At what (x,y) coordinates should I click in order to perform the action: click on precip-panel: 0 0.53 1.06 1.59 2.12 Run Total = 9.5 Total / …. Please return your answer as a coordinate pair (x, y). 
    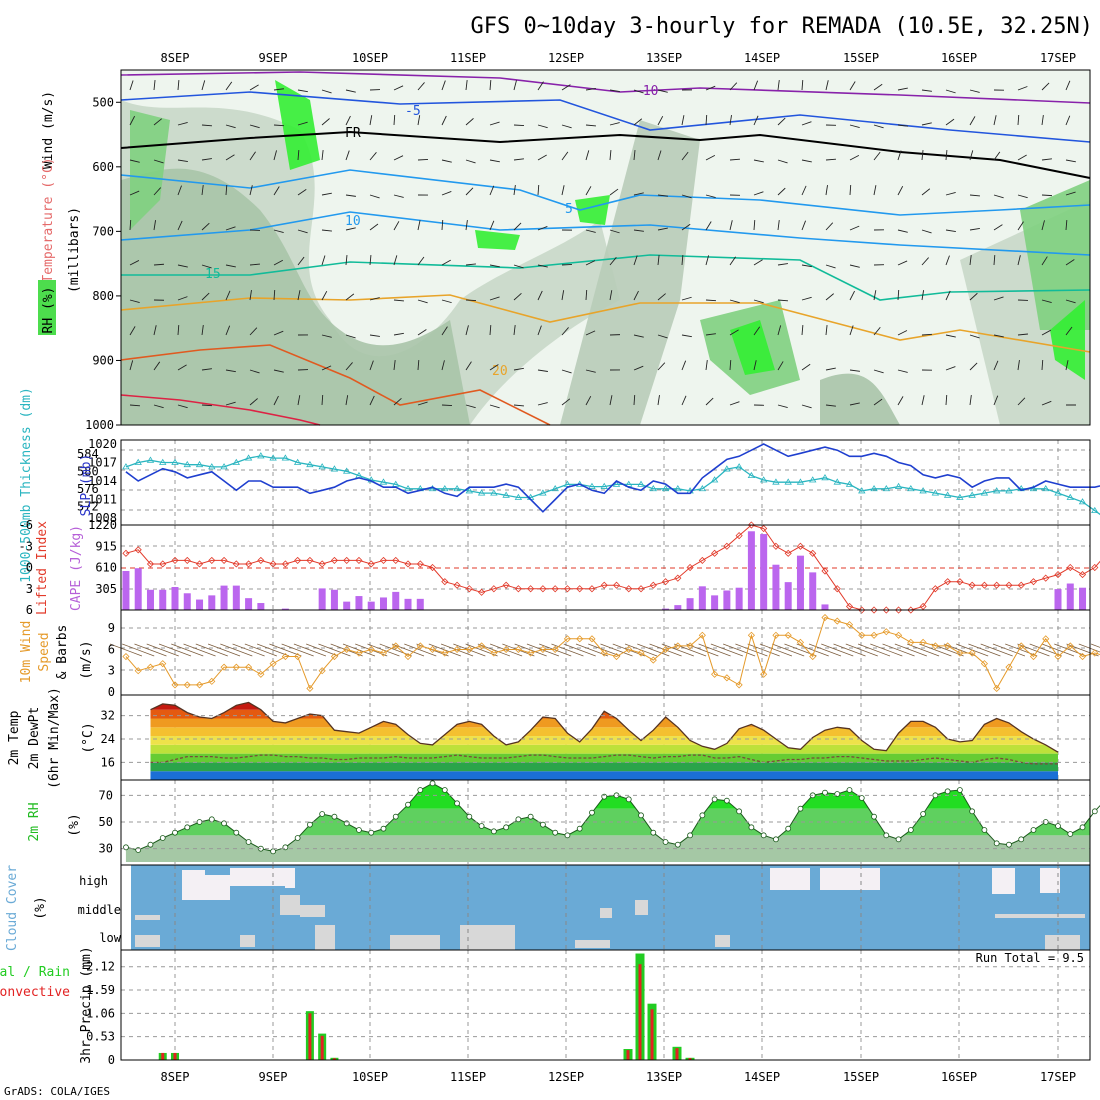
    Looking at the image, I should click on (545, 1006).